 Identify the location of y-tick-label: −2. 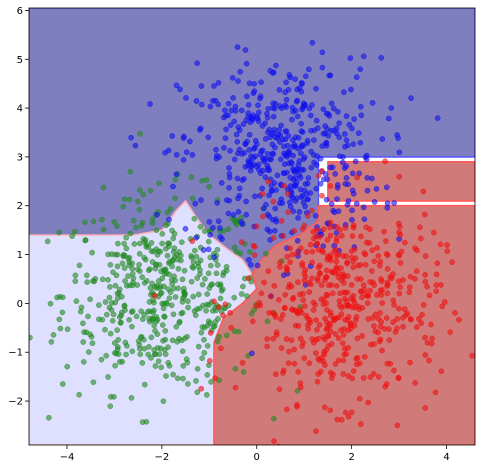
(15, 402).